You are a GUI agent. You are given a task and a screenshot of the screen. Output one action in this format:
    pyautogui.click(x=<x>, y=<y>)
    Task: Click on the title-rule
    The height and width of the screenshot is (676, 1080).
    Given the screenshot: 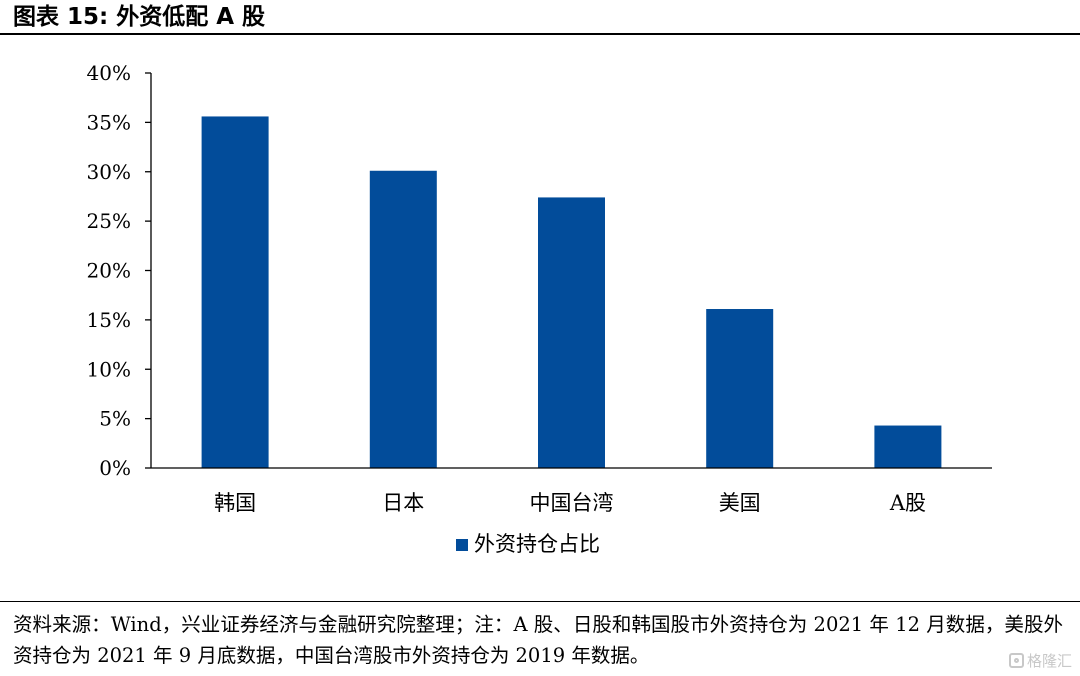 What is the action you would take?
    pyautogui.click(x=540, y=34)
    